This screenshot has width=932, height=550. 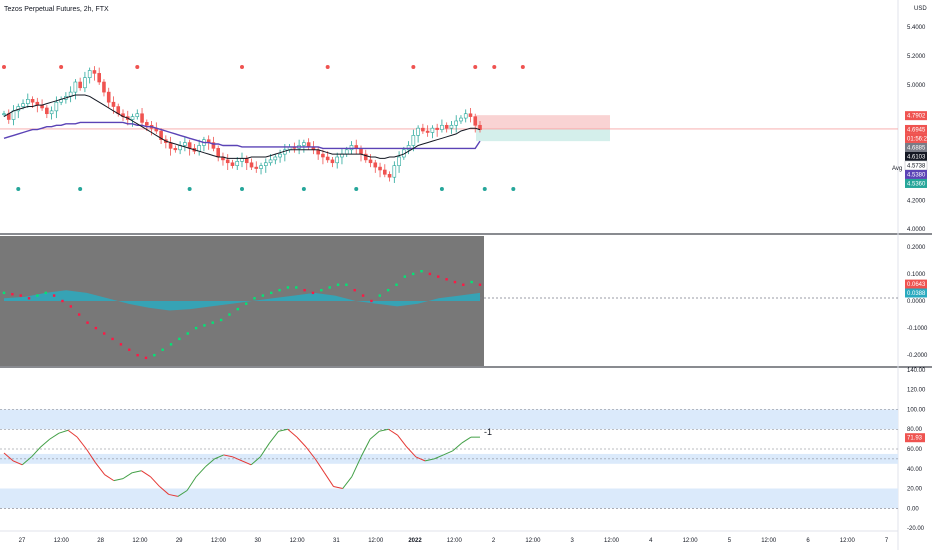 I want to click on price-tick-label: 5.4000, so click(x=916, y=28).